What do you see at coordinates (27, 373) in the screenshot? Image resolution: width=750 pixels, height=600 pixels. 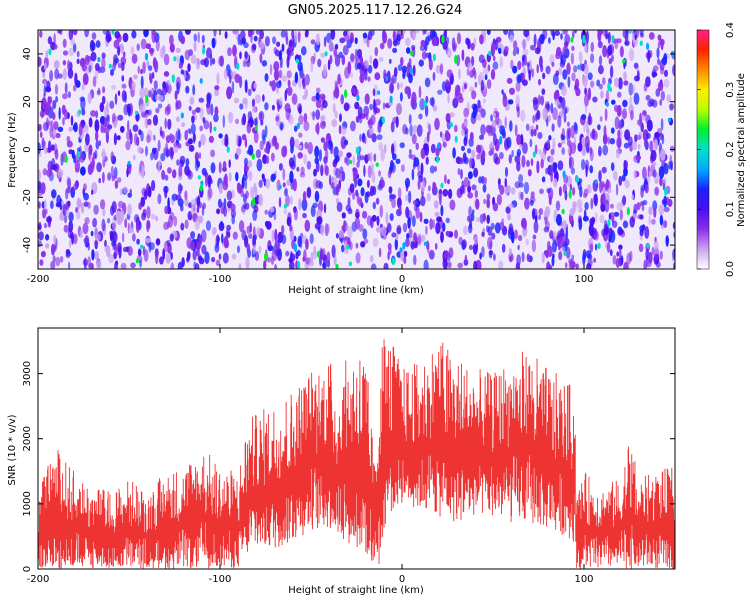 I see `y-tick-label: 3000` at bounding box center [27, 373].